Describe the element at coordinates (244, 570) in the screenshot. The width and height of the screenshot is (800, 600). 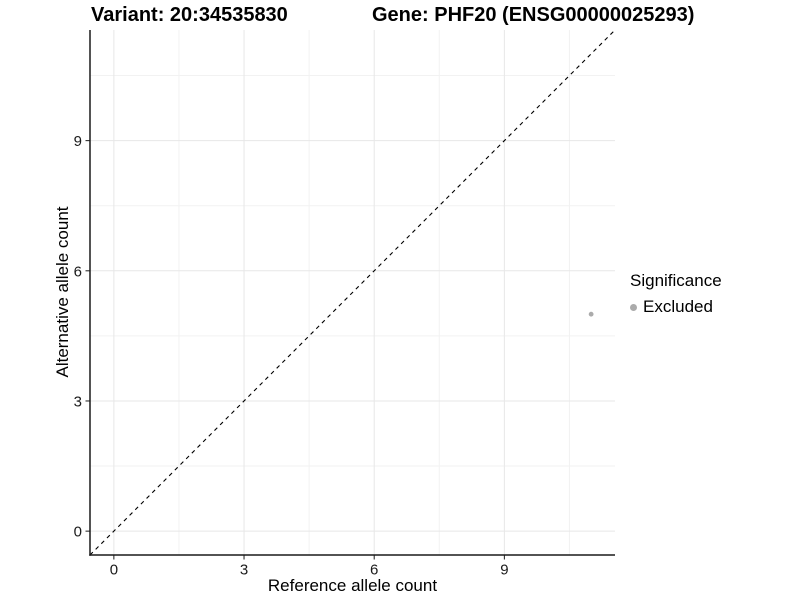
I see `x-tick-label: 3` at that location.